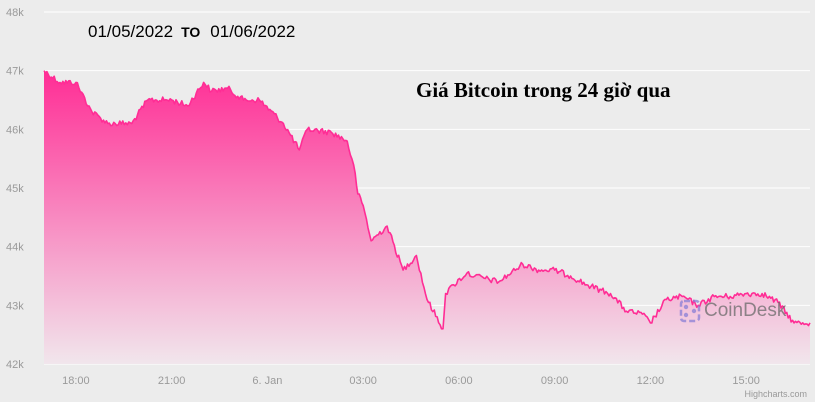  Describe the element at coordinates (76, 381) in the screenshot. I see `x-tick-label: 18:00` at that location.